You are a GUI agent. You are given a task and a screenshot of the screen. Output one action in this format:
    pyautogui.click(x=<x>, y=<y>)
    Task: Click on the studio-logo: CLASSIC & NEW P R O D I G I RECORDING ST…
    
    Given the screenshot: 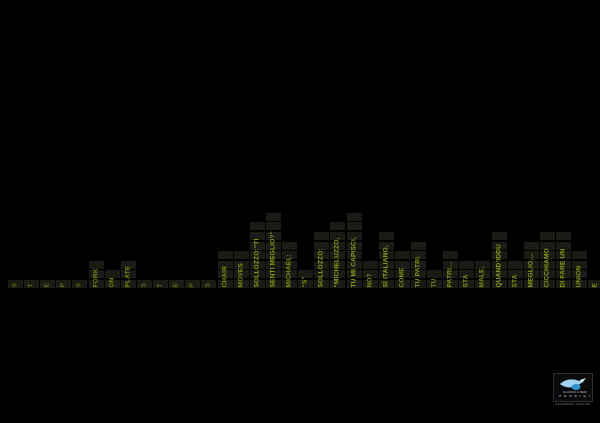 What is the action you would take?
    pyautogui.click(x=573, y=392)
    